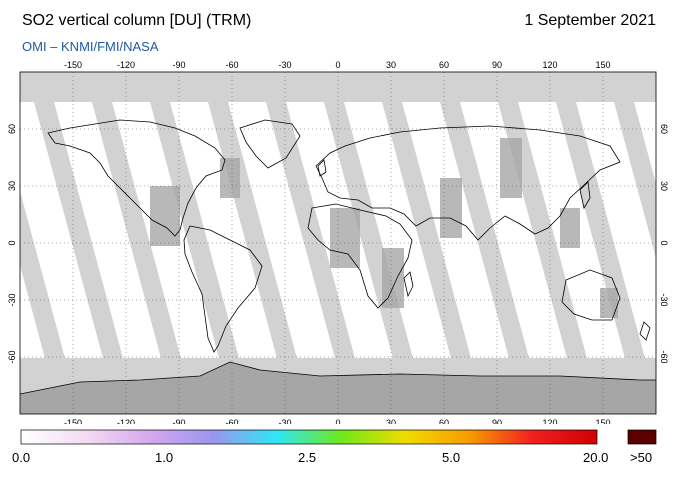  I want to click on lat-tick-label-right: 60, so click(664, 129).